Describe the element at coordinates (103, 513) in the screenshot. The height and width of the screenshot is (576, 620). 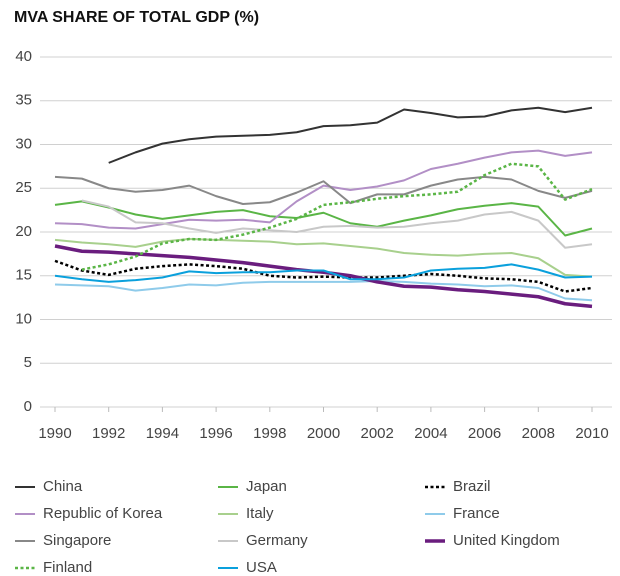
I see `legend-label: Republic of Korea` at that location.